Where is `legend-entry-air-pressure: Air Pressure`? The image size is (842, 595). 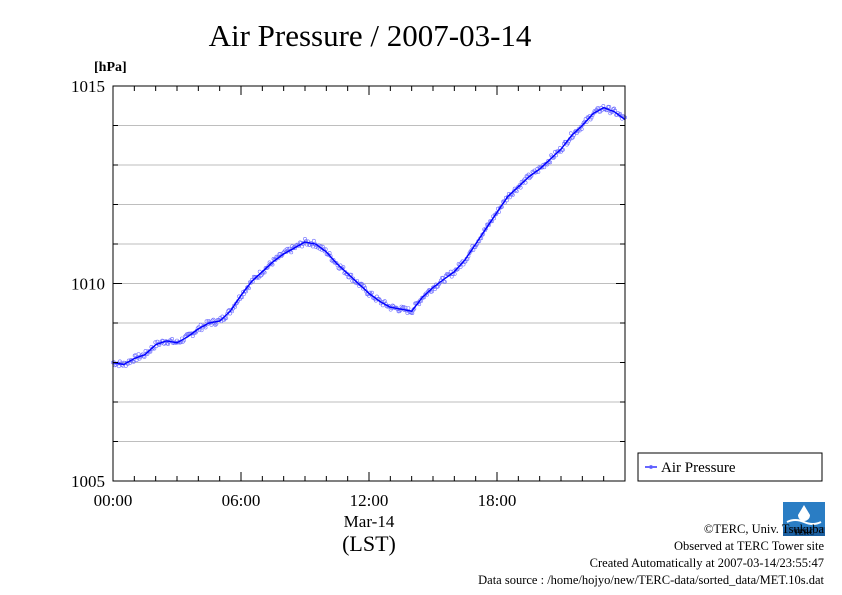 legend-entry-air-pressure: Air Pressure is located at coordinates (698, 468).